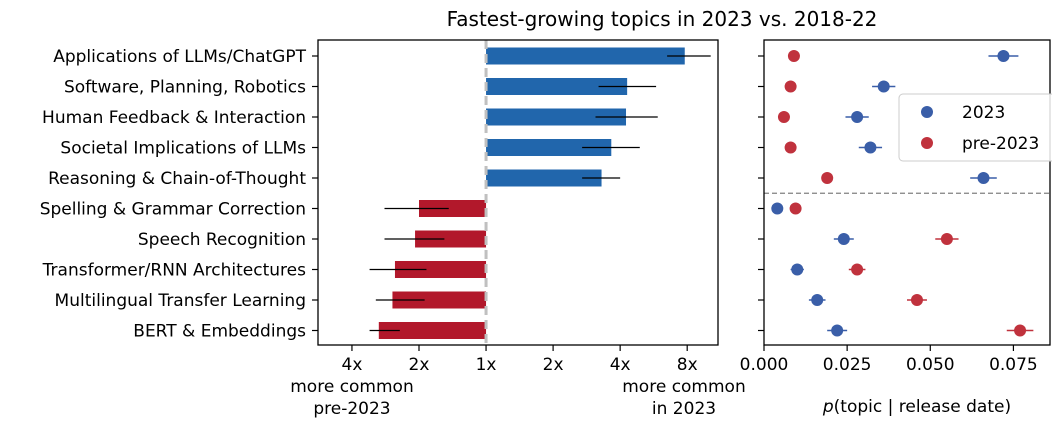 This screenshot has height=425, width=1052. I want to click on legend-label: pre-2023, so click(1000, 144).